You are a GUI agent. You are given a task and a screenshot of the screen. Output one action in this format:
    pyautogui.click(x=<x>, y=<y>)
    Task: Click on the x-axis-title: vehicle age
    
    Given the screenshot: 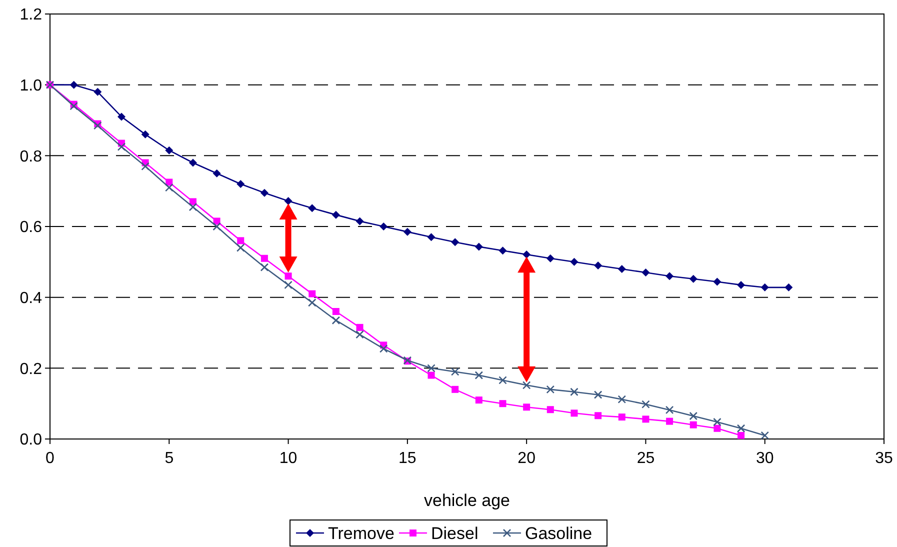 What is the action you would take?
    pyautogui.click(x=467, y=500)
    